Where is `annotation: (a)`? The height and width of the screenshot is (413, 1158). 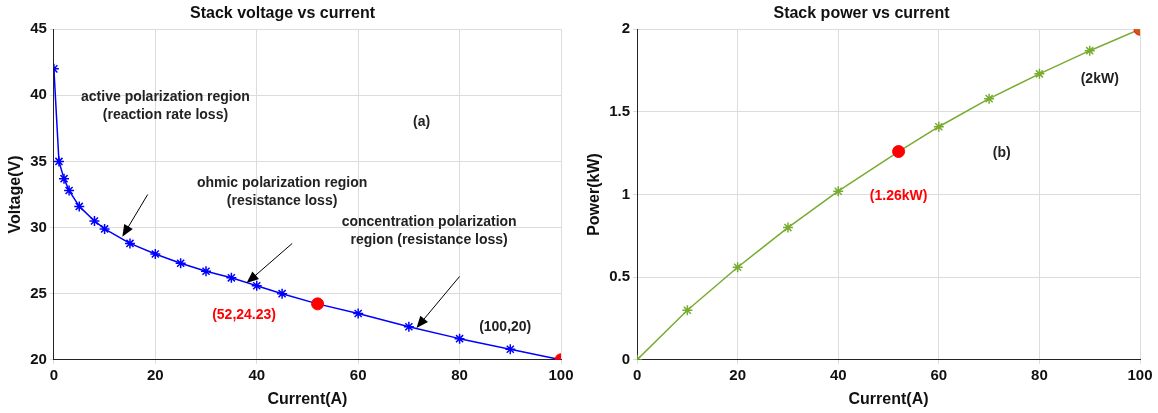
annotation: (a) is located at coordinates (421, 120).